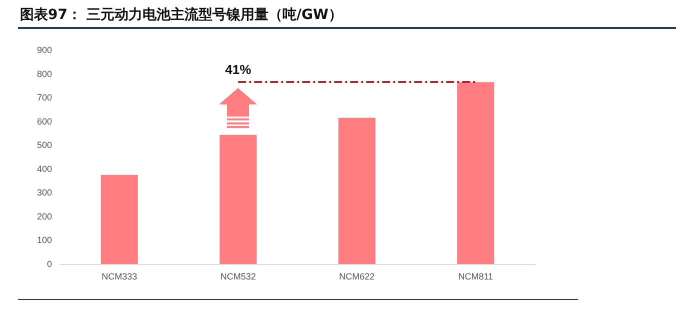 This screenshot has width=700, height=323. I want to click on x-tick-label: NCM333, so click(120, 277).